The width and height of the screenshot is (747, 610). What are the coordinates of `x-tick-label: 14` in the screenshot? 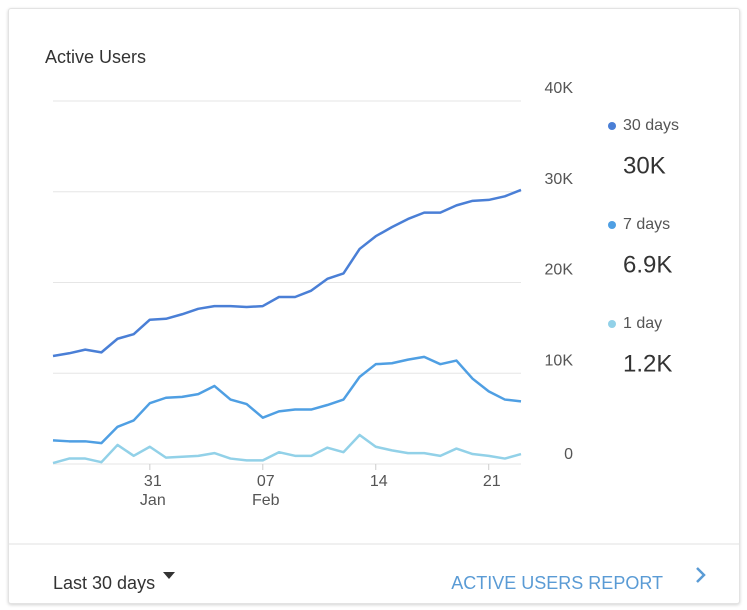 It's located at (378, 481).